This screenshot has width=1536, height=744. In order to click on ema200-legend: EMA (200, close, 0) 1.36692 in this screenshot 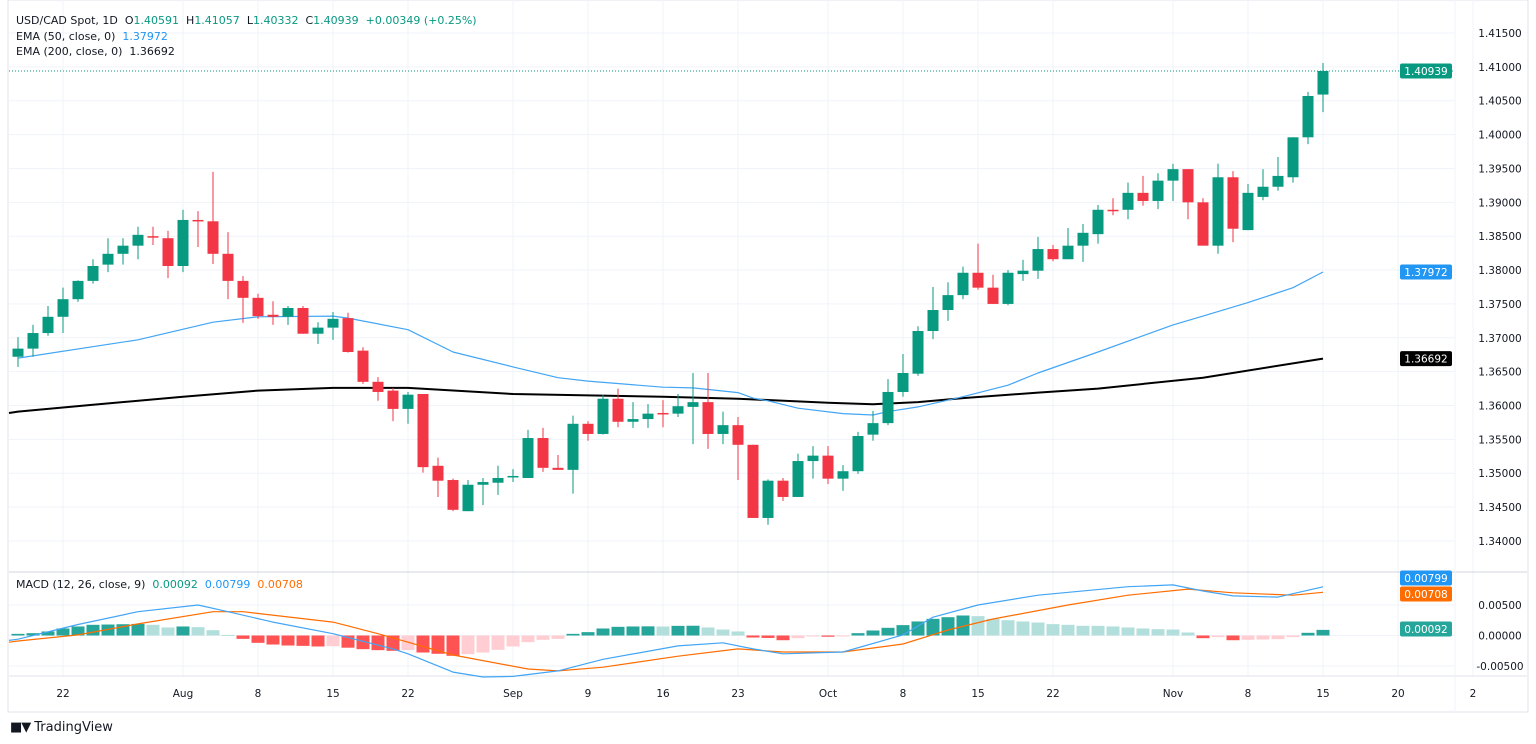, I will do `click(95, 51)`.